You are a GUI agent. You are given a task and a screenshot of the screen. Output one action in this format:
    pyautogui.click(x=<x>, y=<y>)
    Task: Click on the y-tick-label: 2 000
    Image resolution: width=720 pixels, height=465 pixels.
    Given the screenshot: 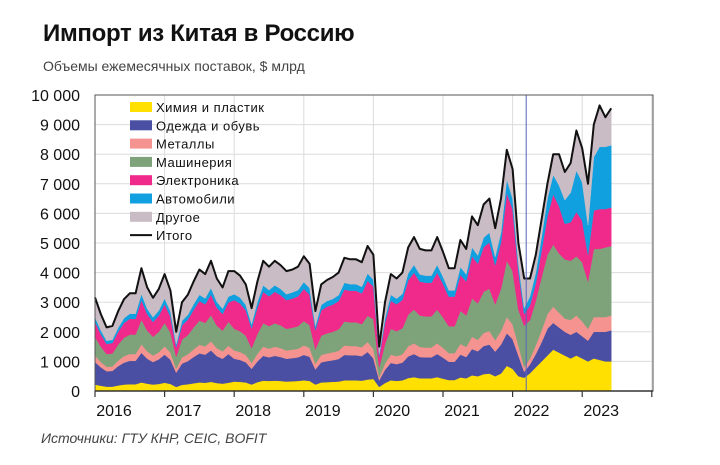 What is the action you would take?
    pyautogui.click(x=60, y=333)
    